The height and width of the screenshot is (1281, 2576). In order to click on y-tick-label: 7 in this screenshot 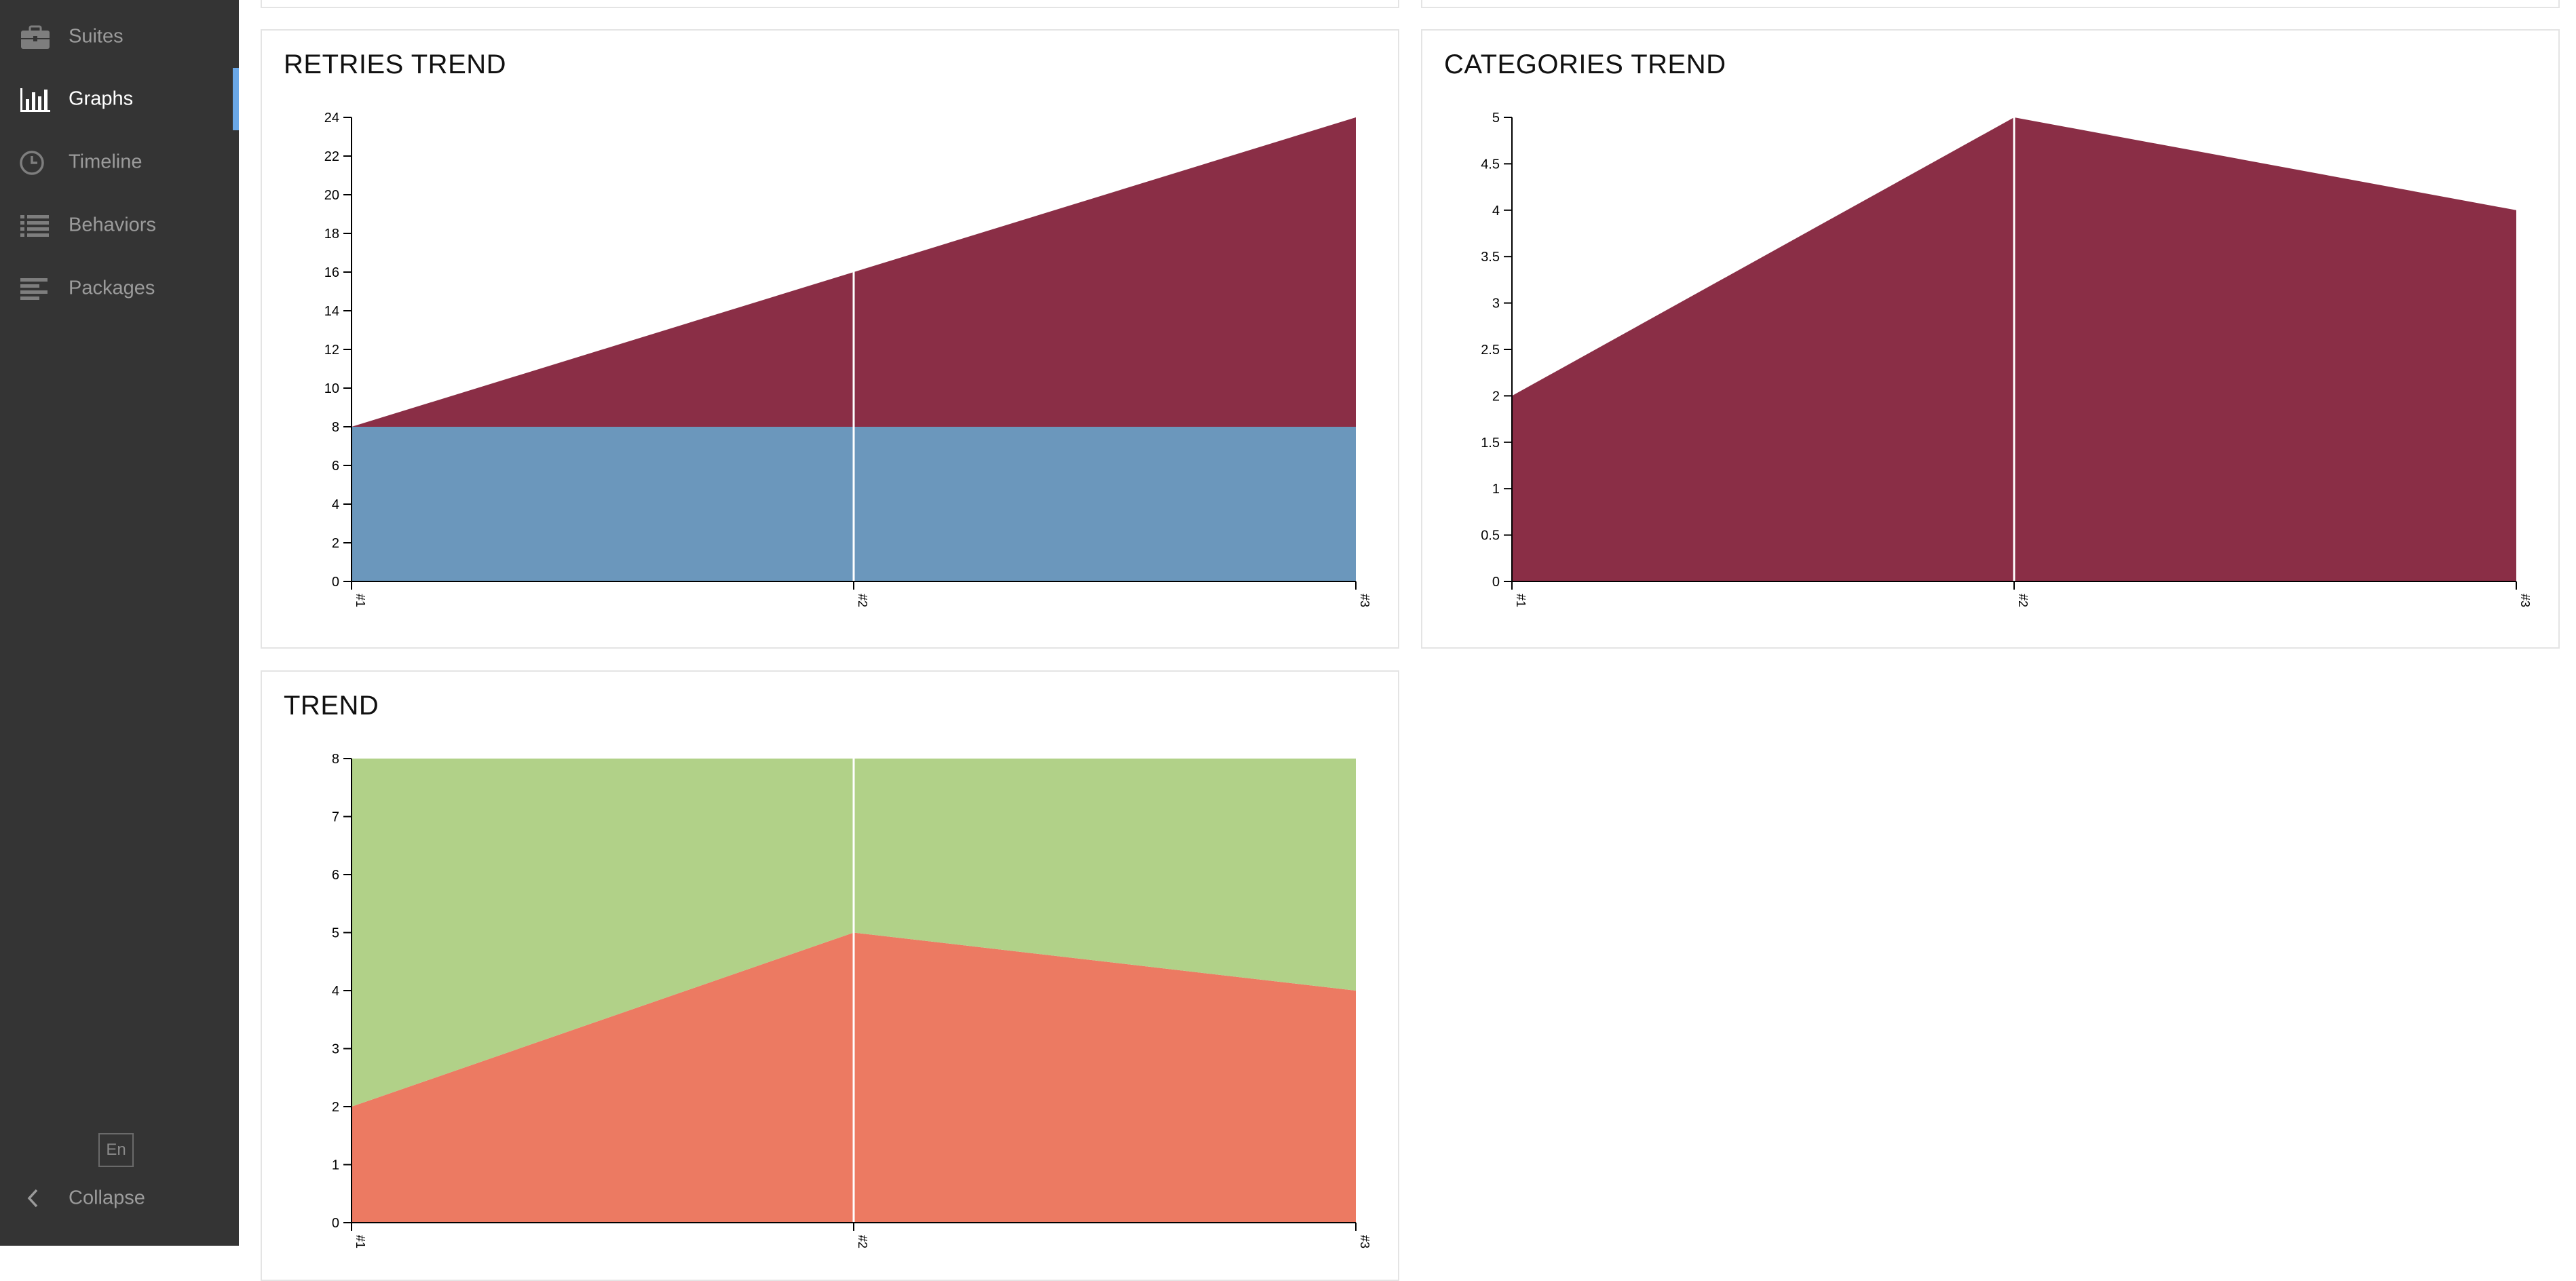, I will do `click(335, 818)`.